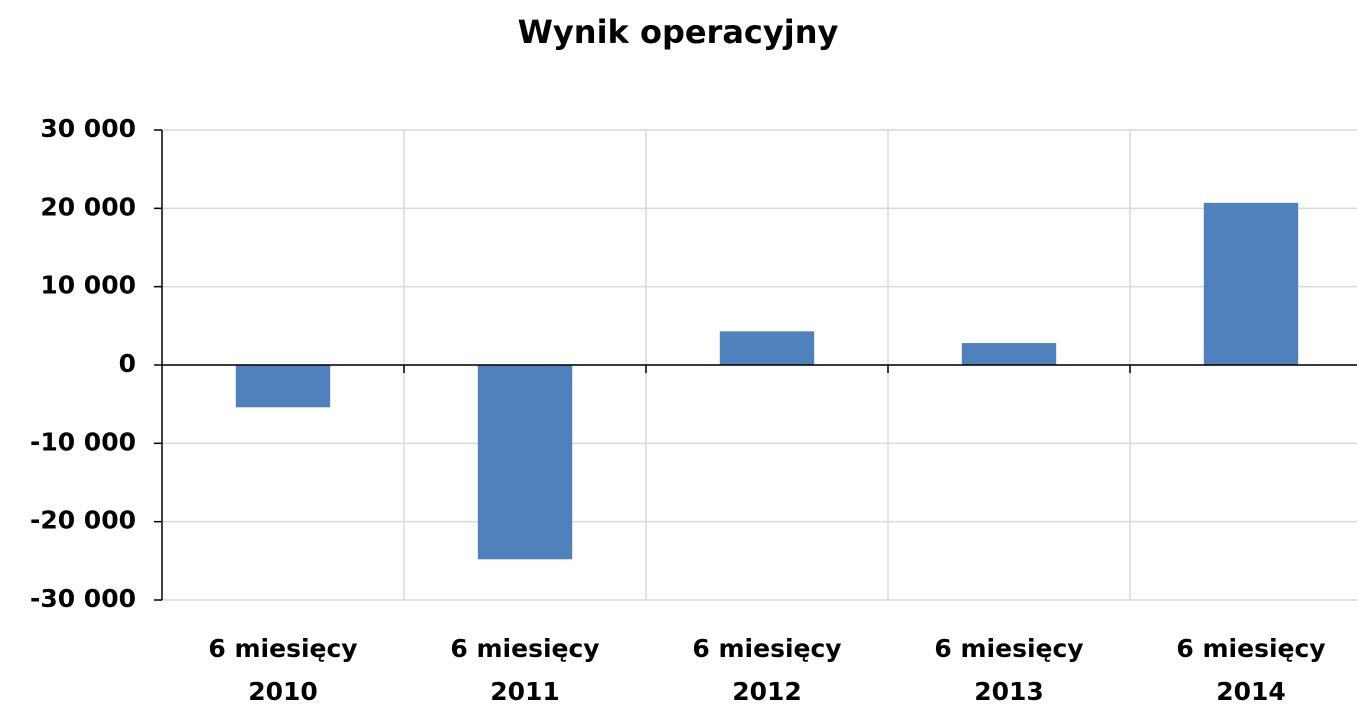 The width and height of the screenshot is (1357, 709). I want to click on y-tick-label: 10 000, so click(88, 285).